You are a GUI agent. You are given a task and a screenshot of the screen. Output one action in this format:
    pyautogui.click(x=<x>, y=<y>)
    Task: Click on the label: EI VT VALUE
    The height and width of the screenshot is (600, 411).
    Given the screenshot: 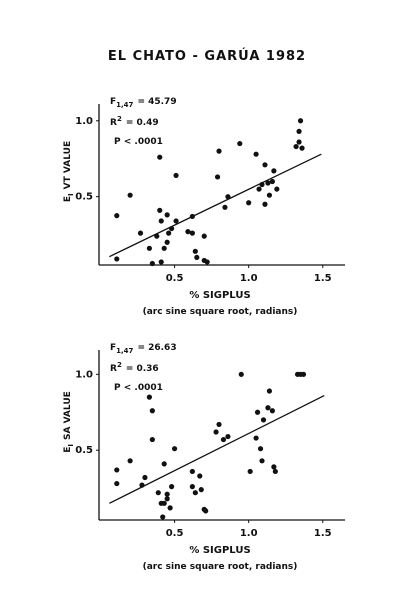 What is the action you would take?
    pyautogui.click(x=69, y=171)
    